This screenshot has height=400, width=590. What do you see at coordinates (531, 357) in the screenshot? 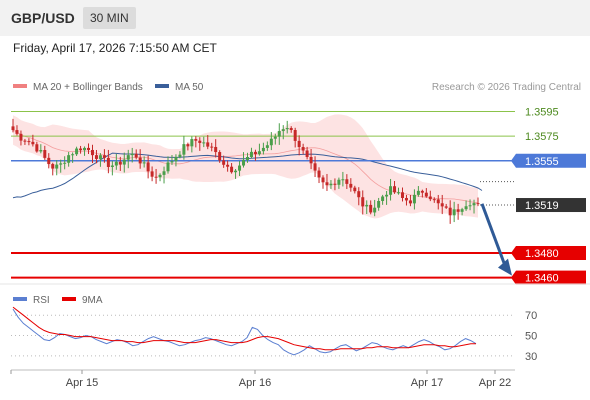
I see `rsi-tick-label-30: 30` at bounding box center [531, 357].